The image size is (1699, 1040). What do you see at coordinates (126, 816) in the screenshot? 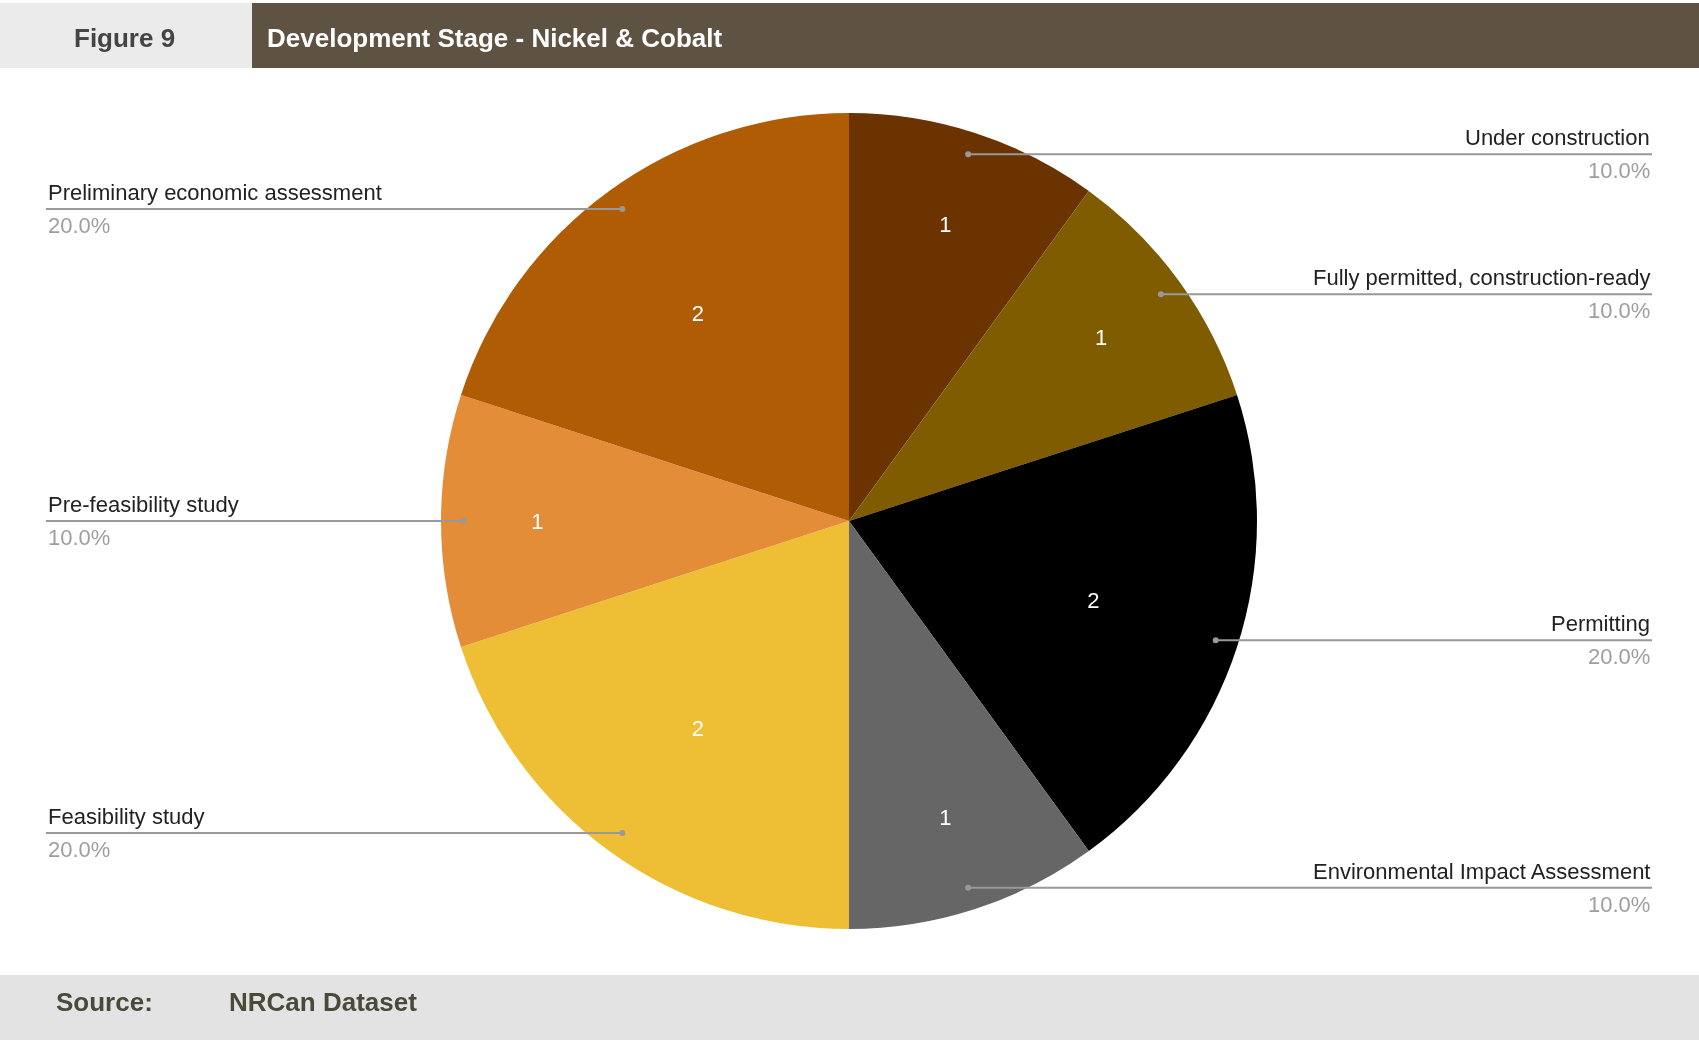
I see `slice-label: Feasibility study` at bounding box center [126, 816].